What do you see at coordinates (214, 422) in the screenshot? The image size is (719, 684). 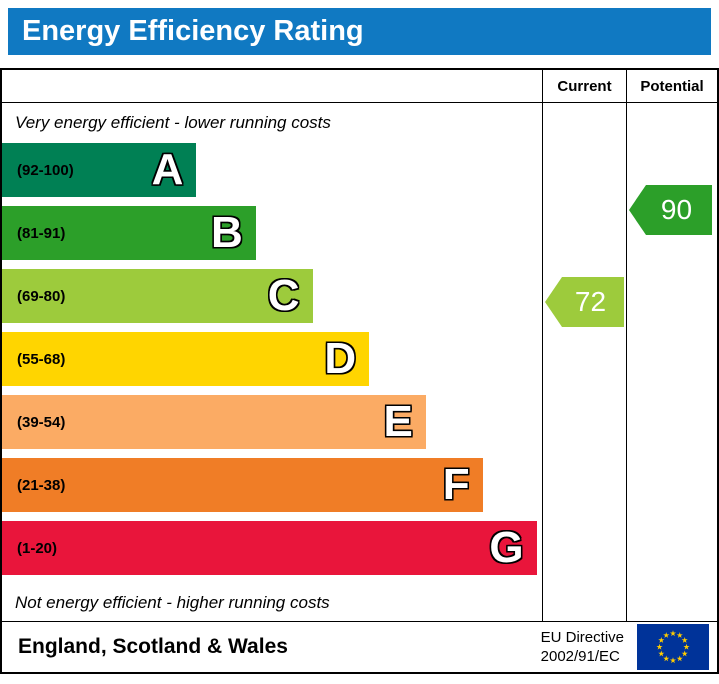 I see `band-bar-e: (39-54) E` at bounding box center [214, 422].